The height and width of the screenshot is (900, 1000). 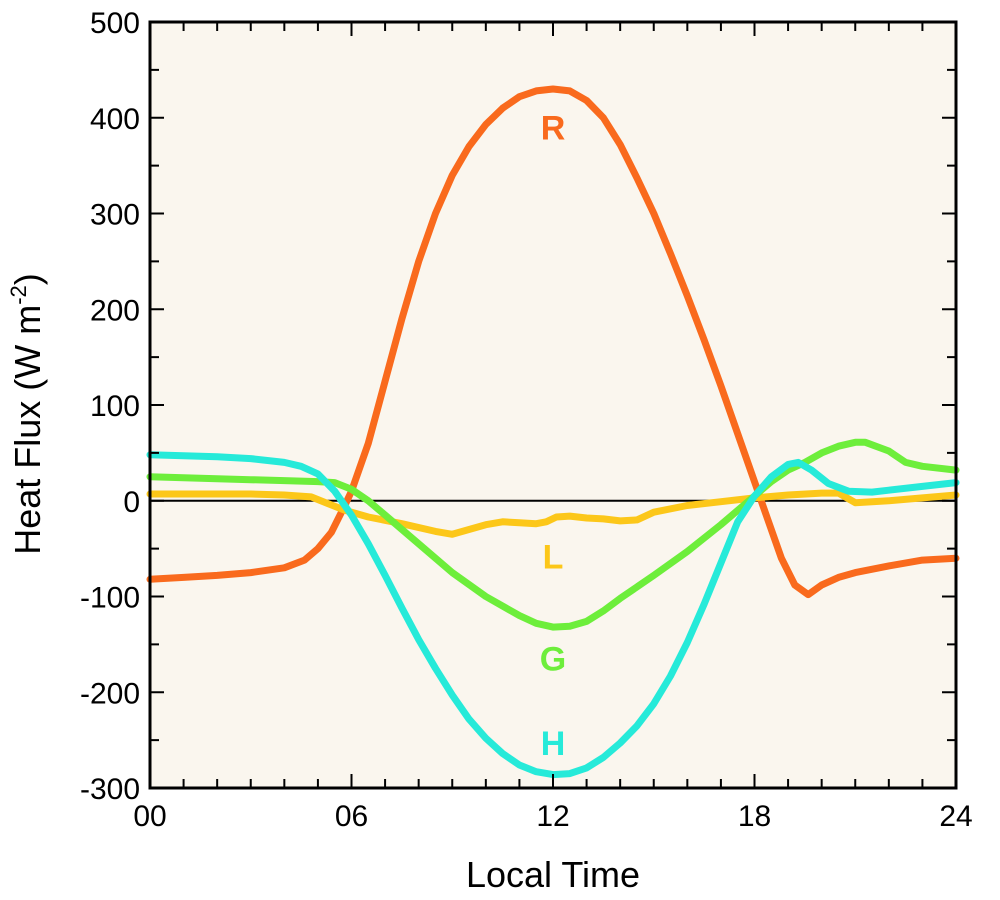 I want to click on y-tick-label: 200, so click(x=115, y=310).